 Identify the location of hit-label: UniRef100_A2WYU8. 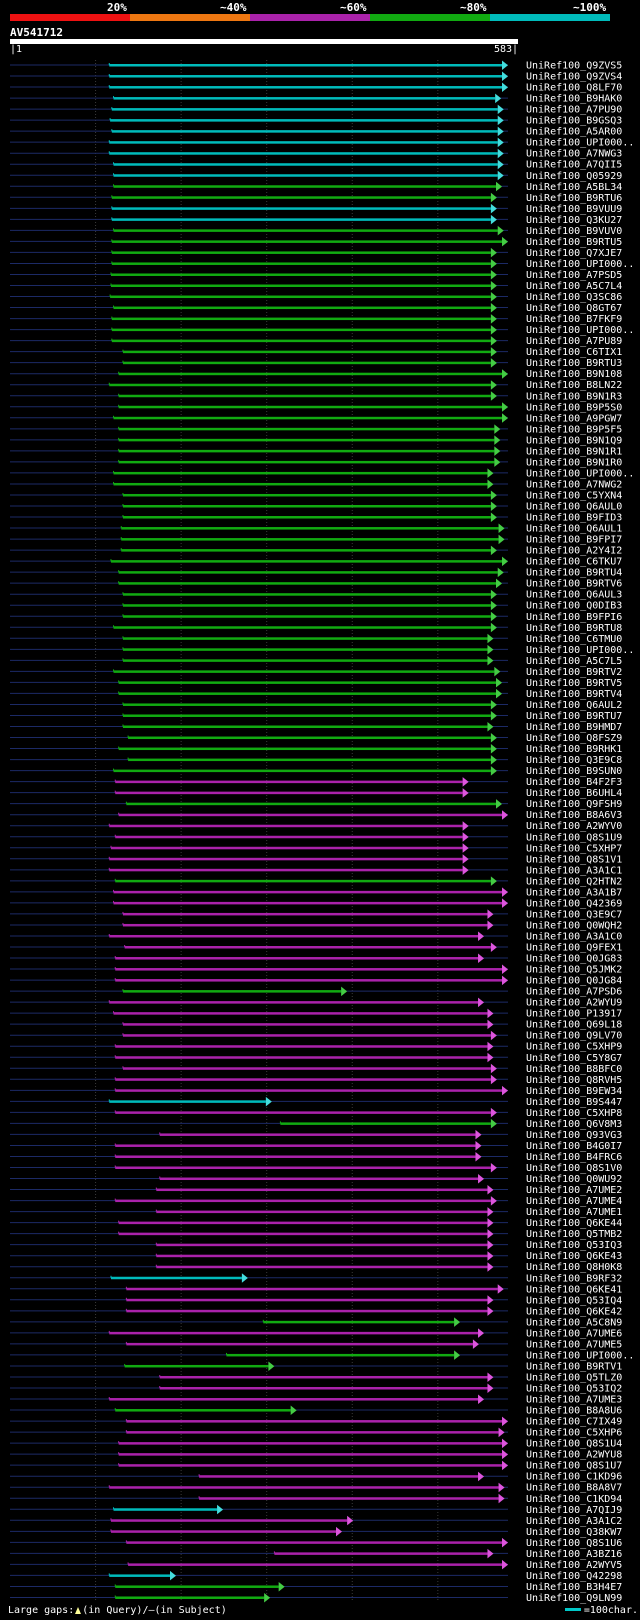
(574, 1455).